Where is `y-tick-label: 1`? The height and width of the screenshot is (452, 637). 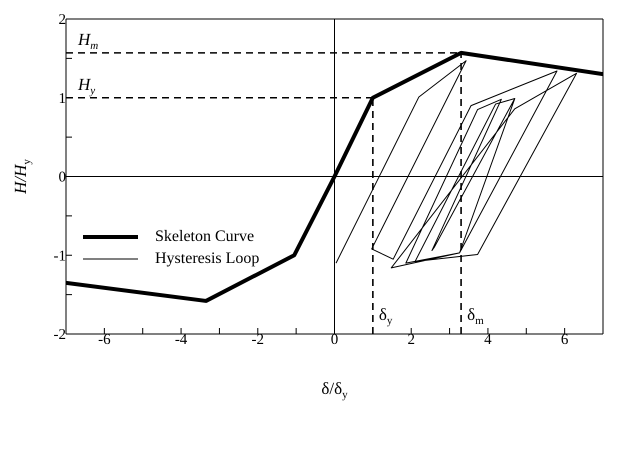
y-tick-label: 1 is located at coordinates (62, 98).